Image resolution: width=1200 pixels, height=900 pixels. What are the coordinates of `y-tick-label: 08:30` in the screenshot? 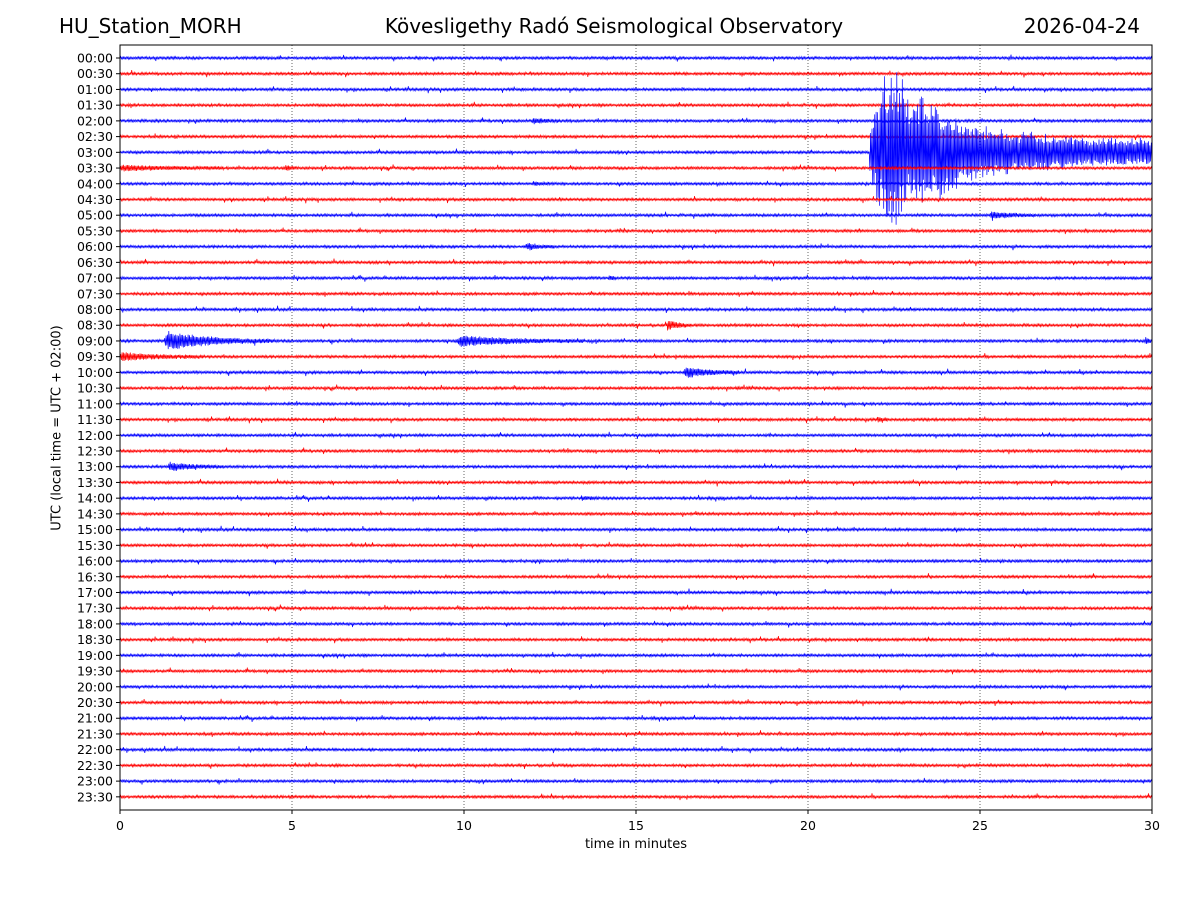 It's located at (95, 325).